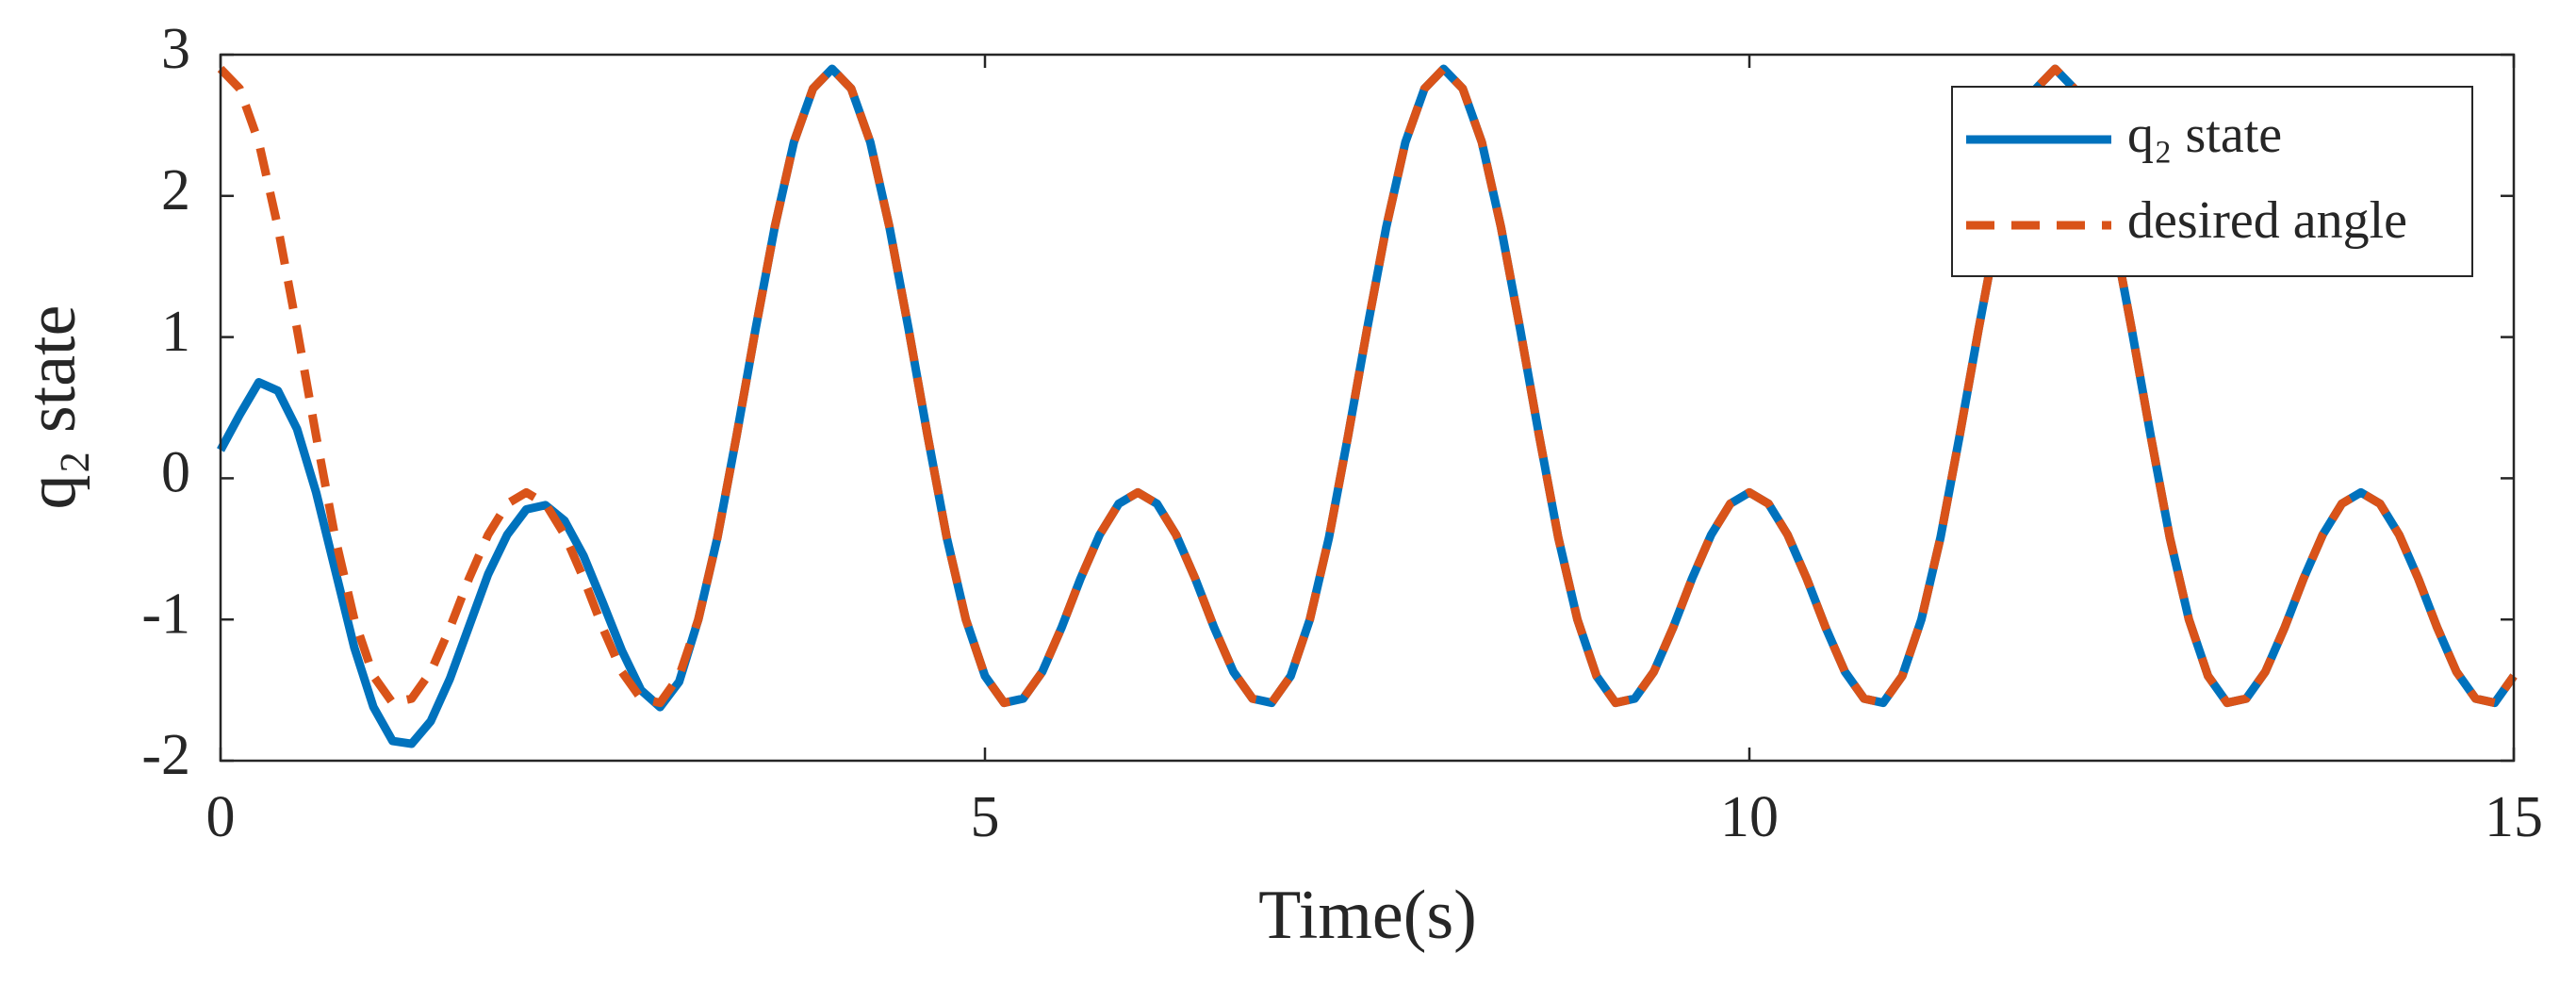 The height and width of the screenshot is (986, 2576). Describe the element at coordinates (1749, 817) in the screenshot. I see `x-tick-label: 10` at that location.